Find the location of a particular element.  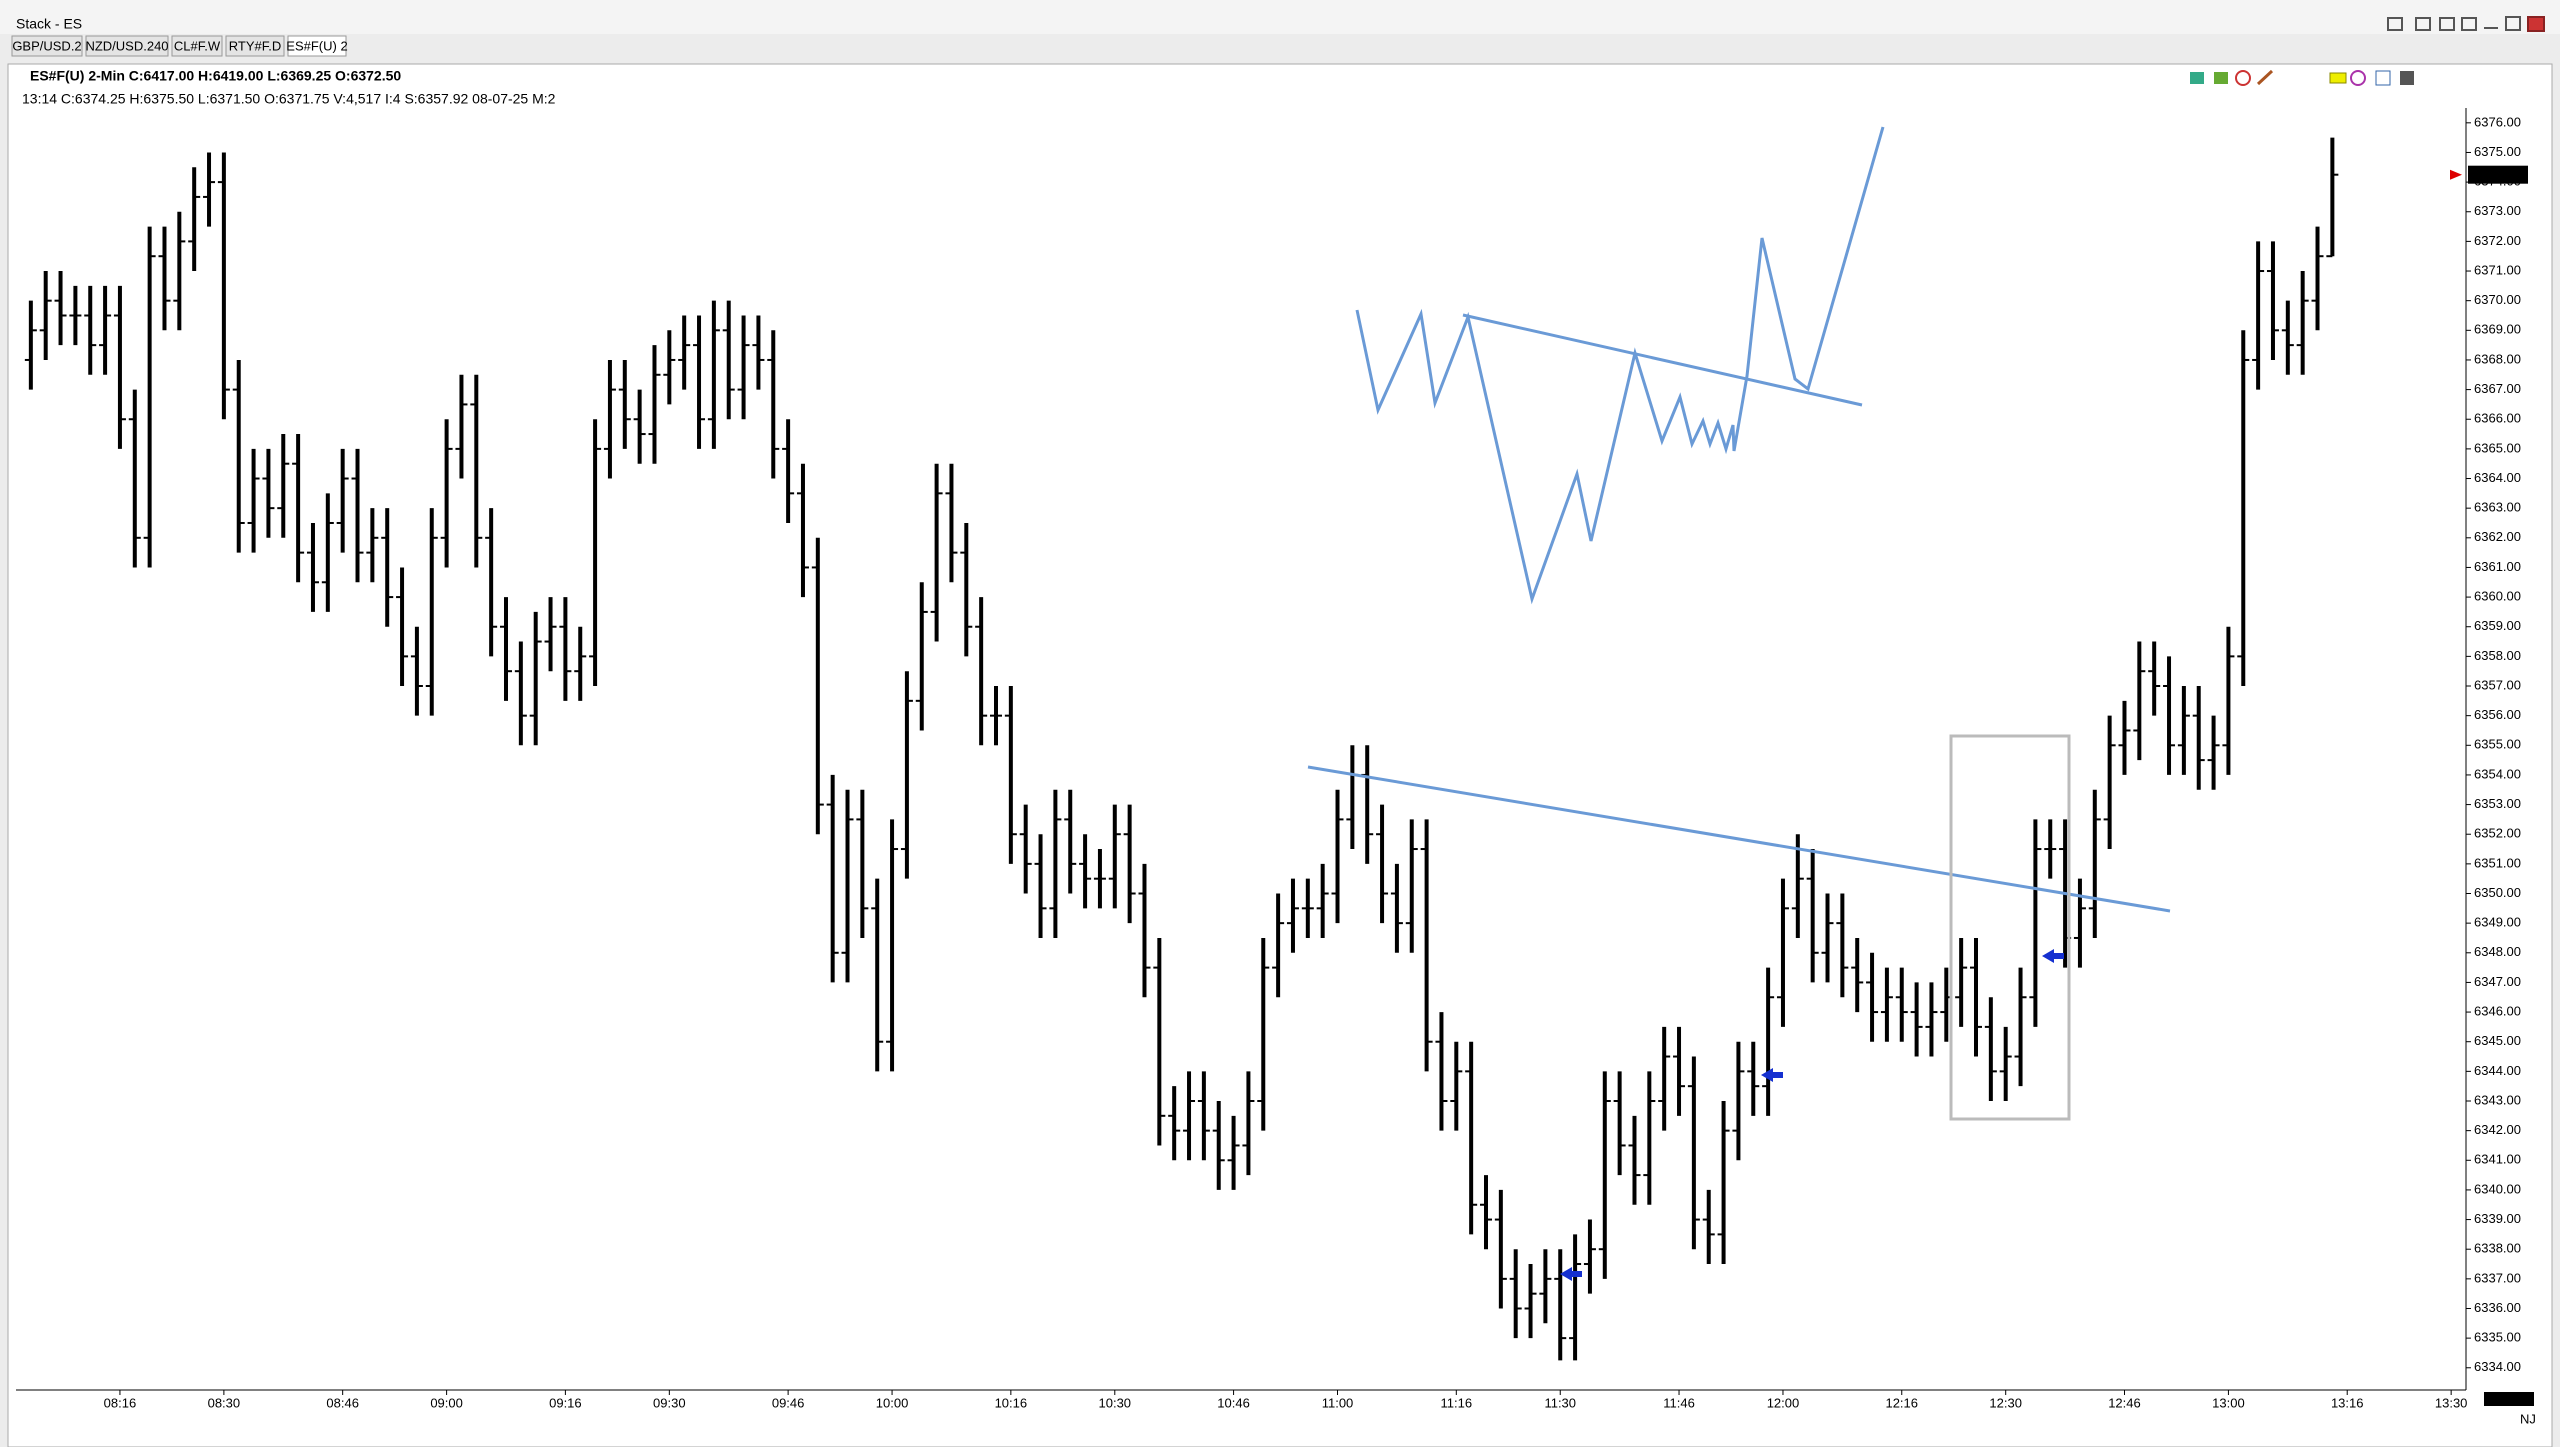

arrow is located at coordinates (2053, 956).